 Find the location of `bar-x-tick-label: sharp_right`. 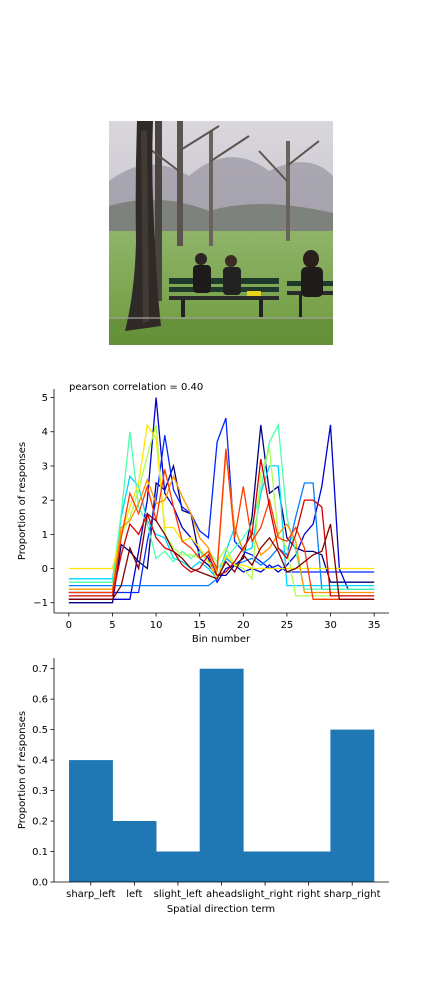

bar-x-tick-label: sharp_right is located at coordinates (352, 894).